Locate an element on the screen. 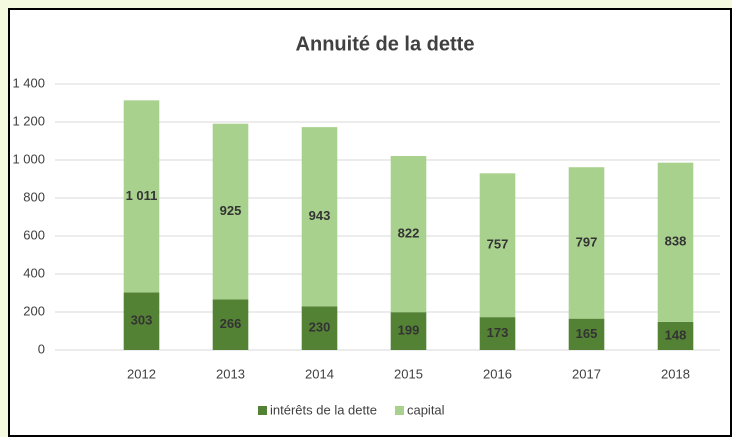 The width and height of the screenshot is (732, 437). data-label: 199 is located at coordinates (409, 330).